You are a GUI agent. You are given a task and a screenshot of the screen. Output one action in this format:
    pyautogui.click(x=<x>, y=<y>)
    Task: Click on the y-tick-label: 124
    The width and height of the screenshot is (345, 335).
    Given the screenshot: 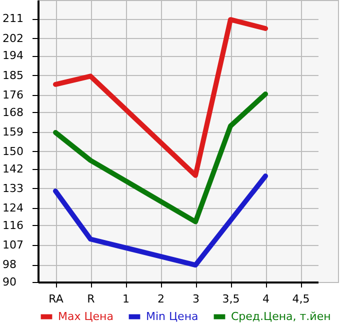 What is the action you would take?
    pyautogui.click(x=13, y=208)
    